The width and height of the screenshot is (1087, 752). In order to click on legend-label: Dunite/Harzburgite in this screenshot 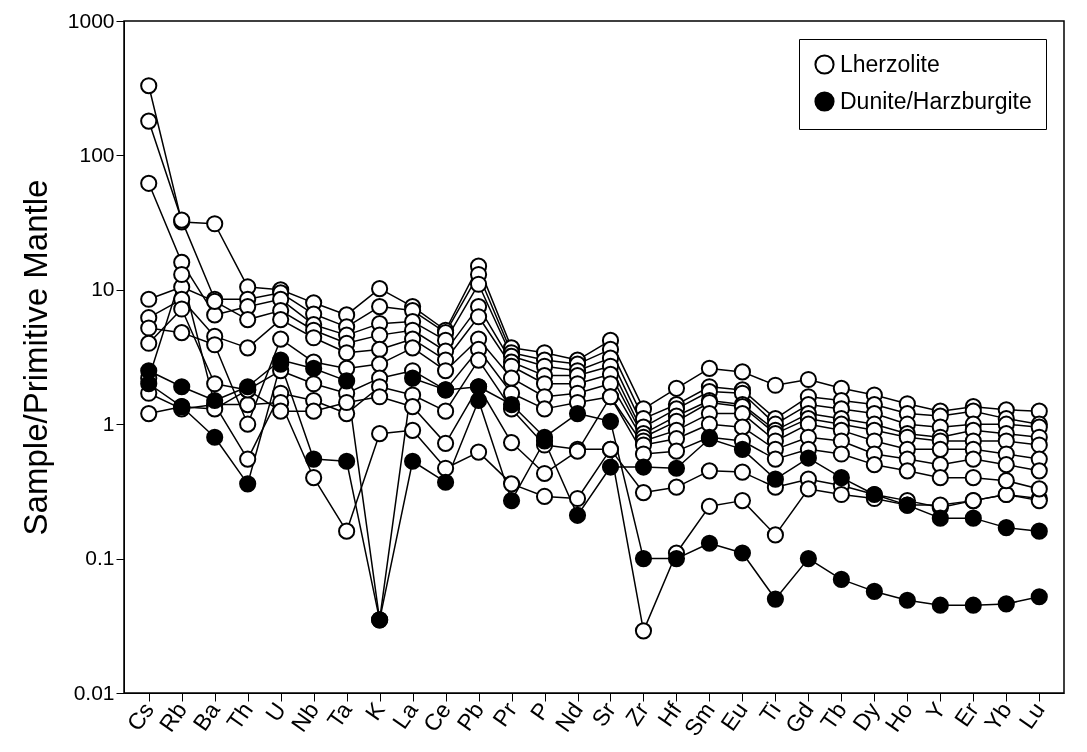, I will do `click(936, 100)`.